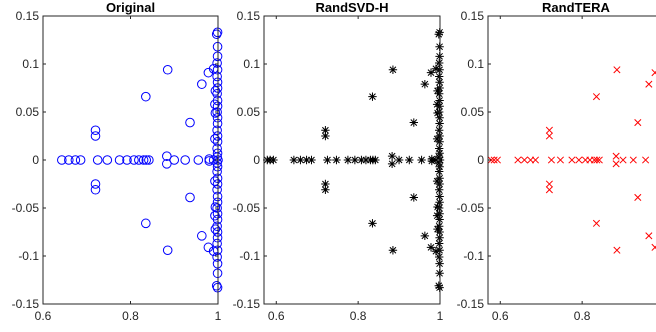 The width and height of the screenshot is (656, 332). I want to click on x-tick-label: 1, so click(440, 316).